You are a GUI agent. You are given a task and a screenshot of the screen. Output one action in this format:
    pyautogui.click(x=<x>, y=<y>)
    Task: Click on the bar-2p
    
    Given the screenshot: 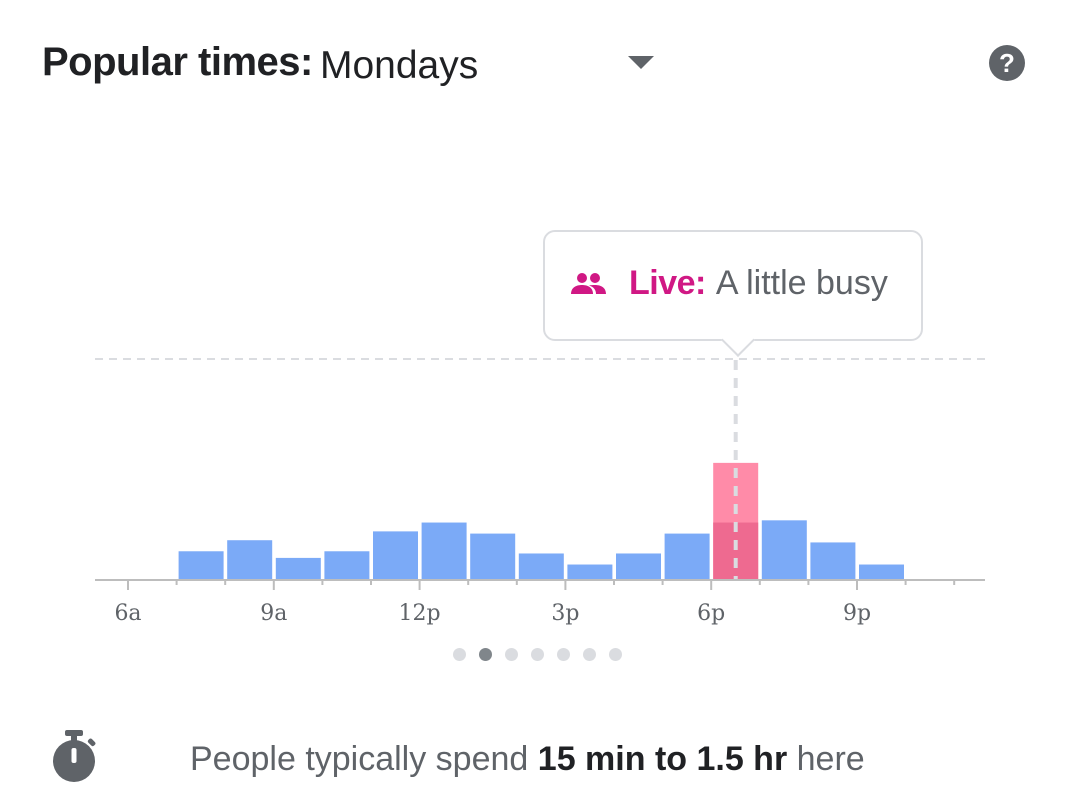 What is the action you would take?
    pyautogui.click(x=541, y=566)
    